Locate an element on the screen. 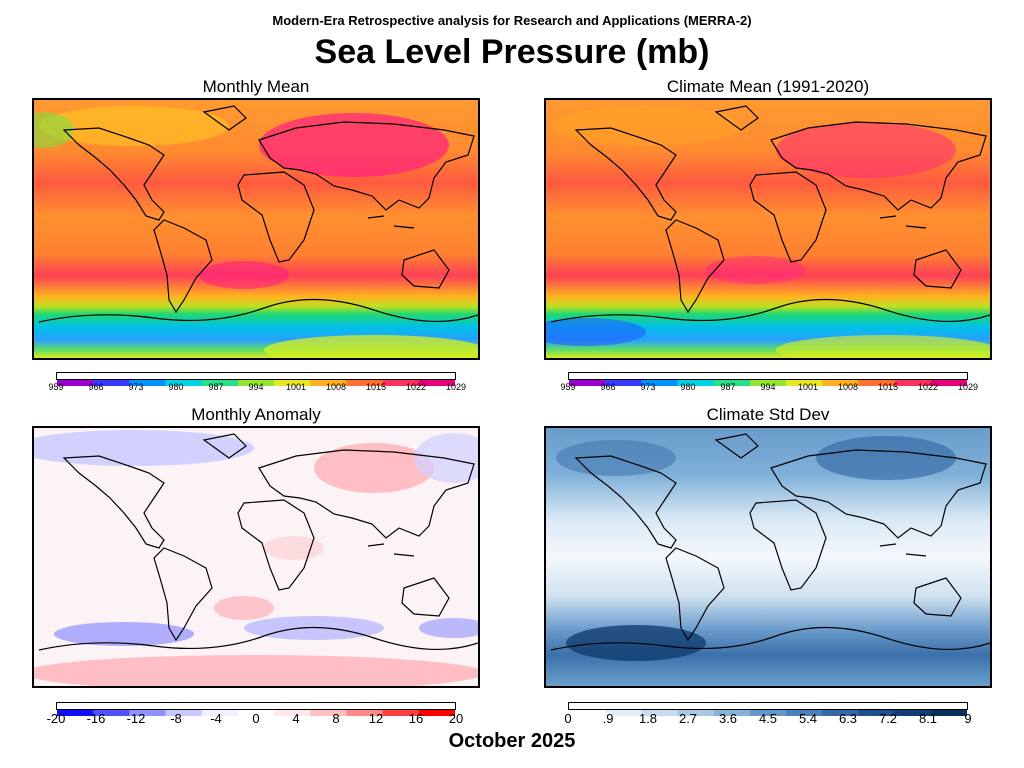  colorbar-tick-label: 1001 is located at coordinates (808, 387).